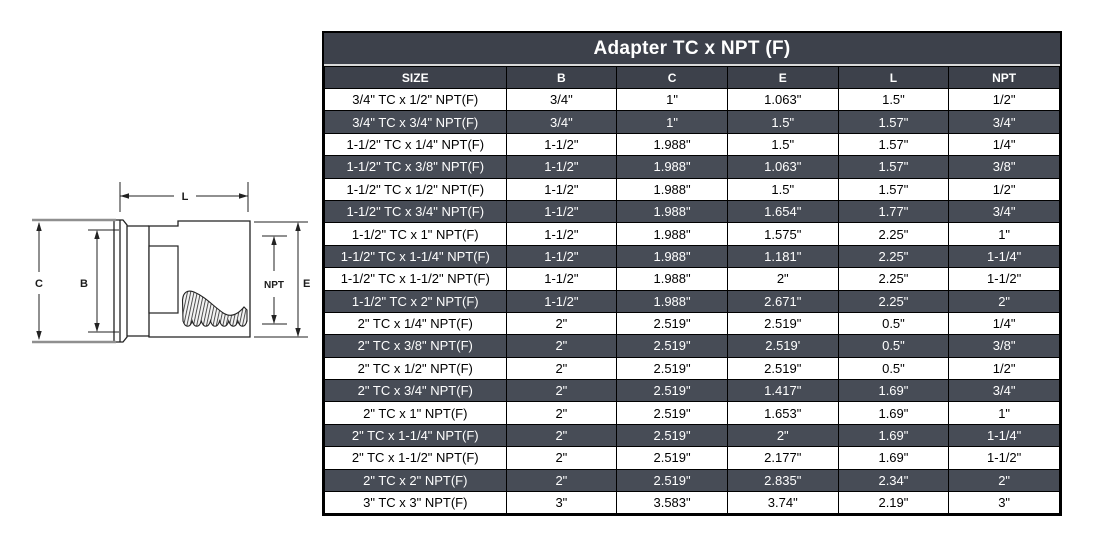  Describe the element at coordinates (692, 503) in the screenshot. I see `table-row: 3" TC x 3" NPT(F) 3" 3.583" 3.74" 2.19" 3"` at that location.